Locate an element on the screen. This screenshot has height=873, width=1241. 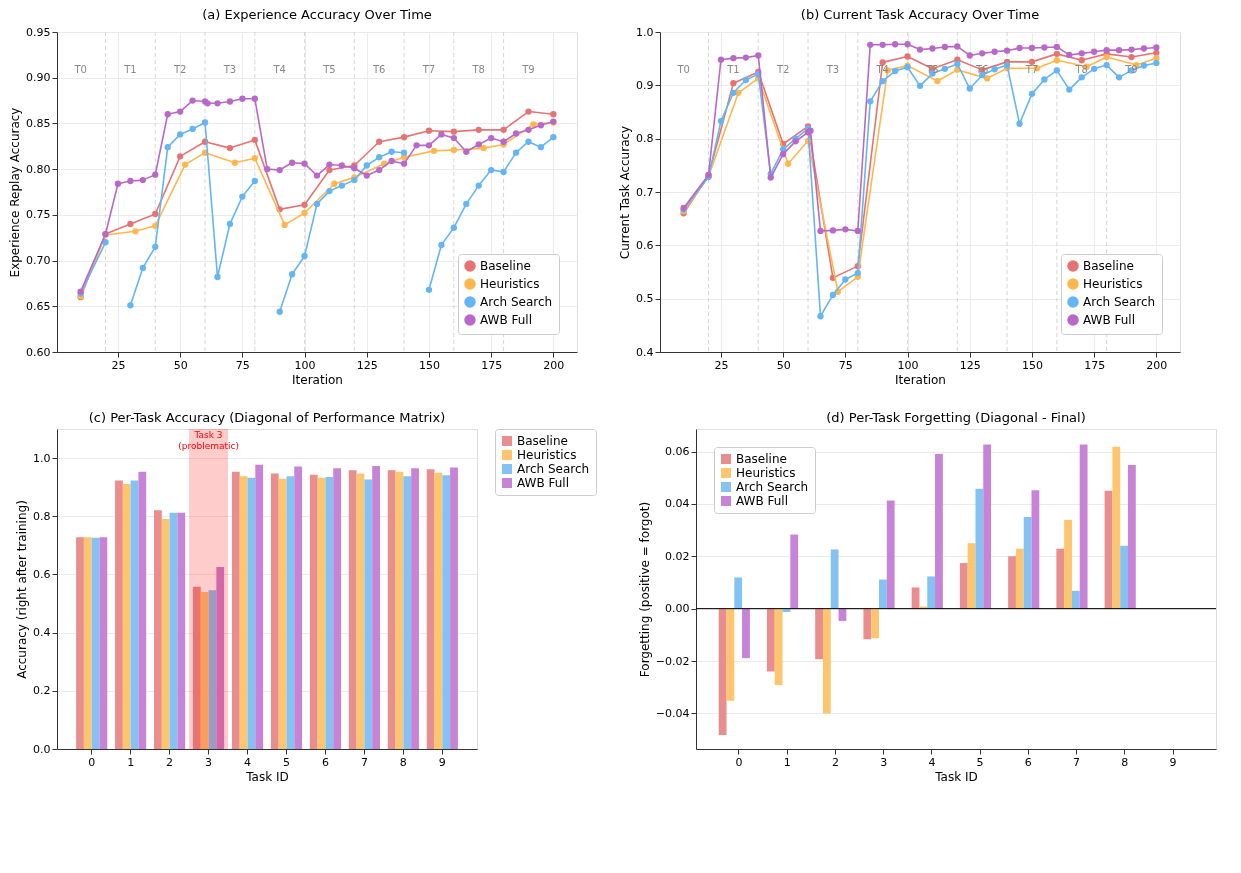
y-tick-label: 0.70 is located at coordinates (38, 261).